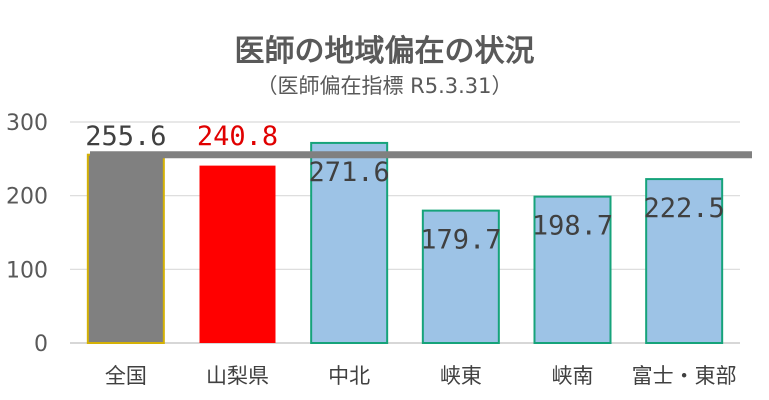 This screenshot has width=769, height=400. I want to click on y-tick-label: 200, so click(27, 197).